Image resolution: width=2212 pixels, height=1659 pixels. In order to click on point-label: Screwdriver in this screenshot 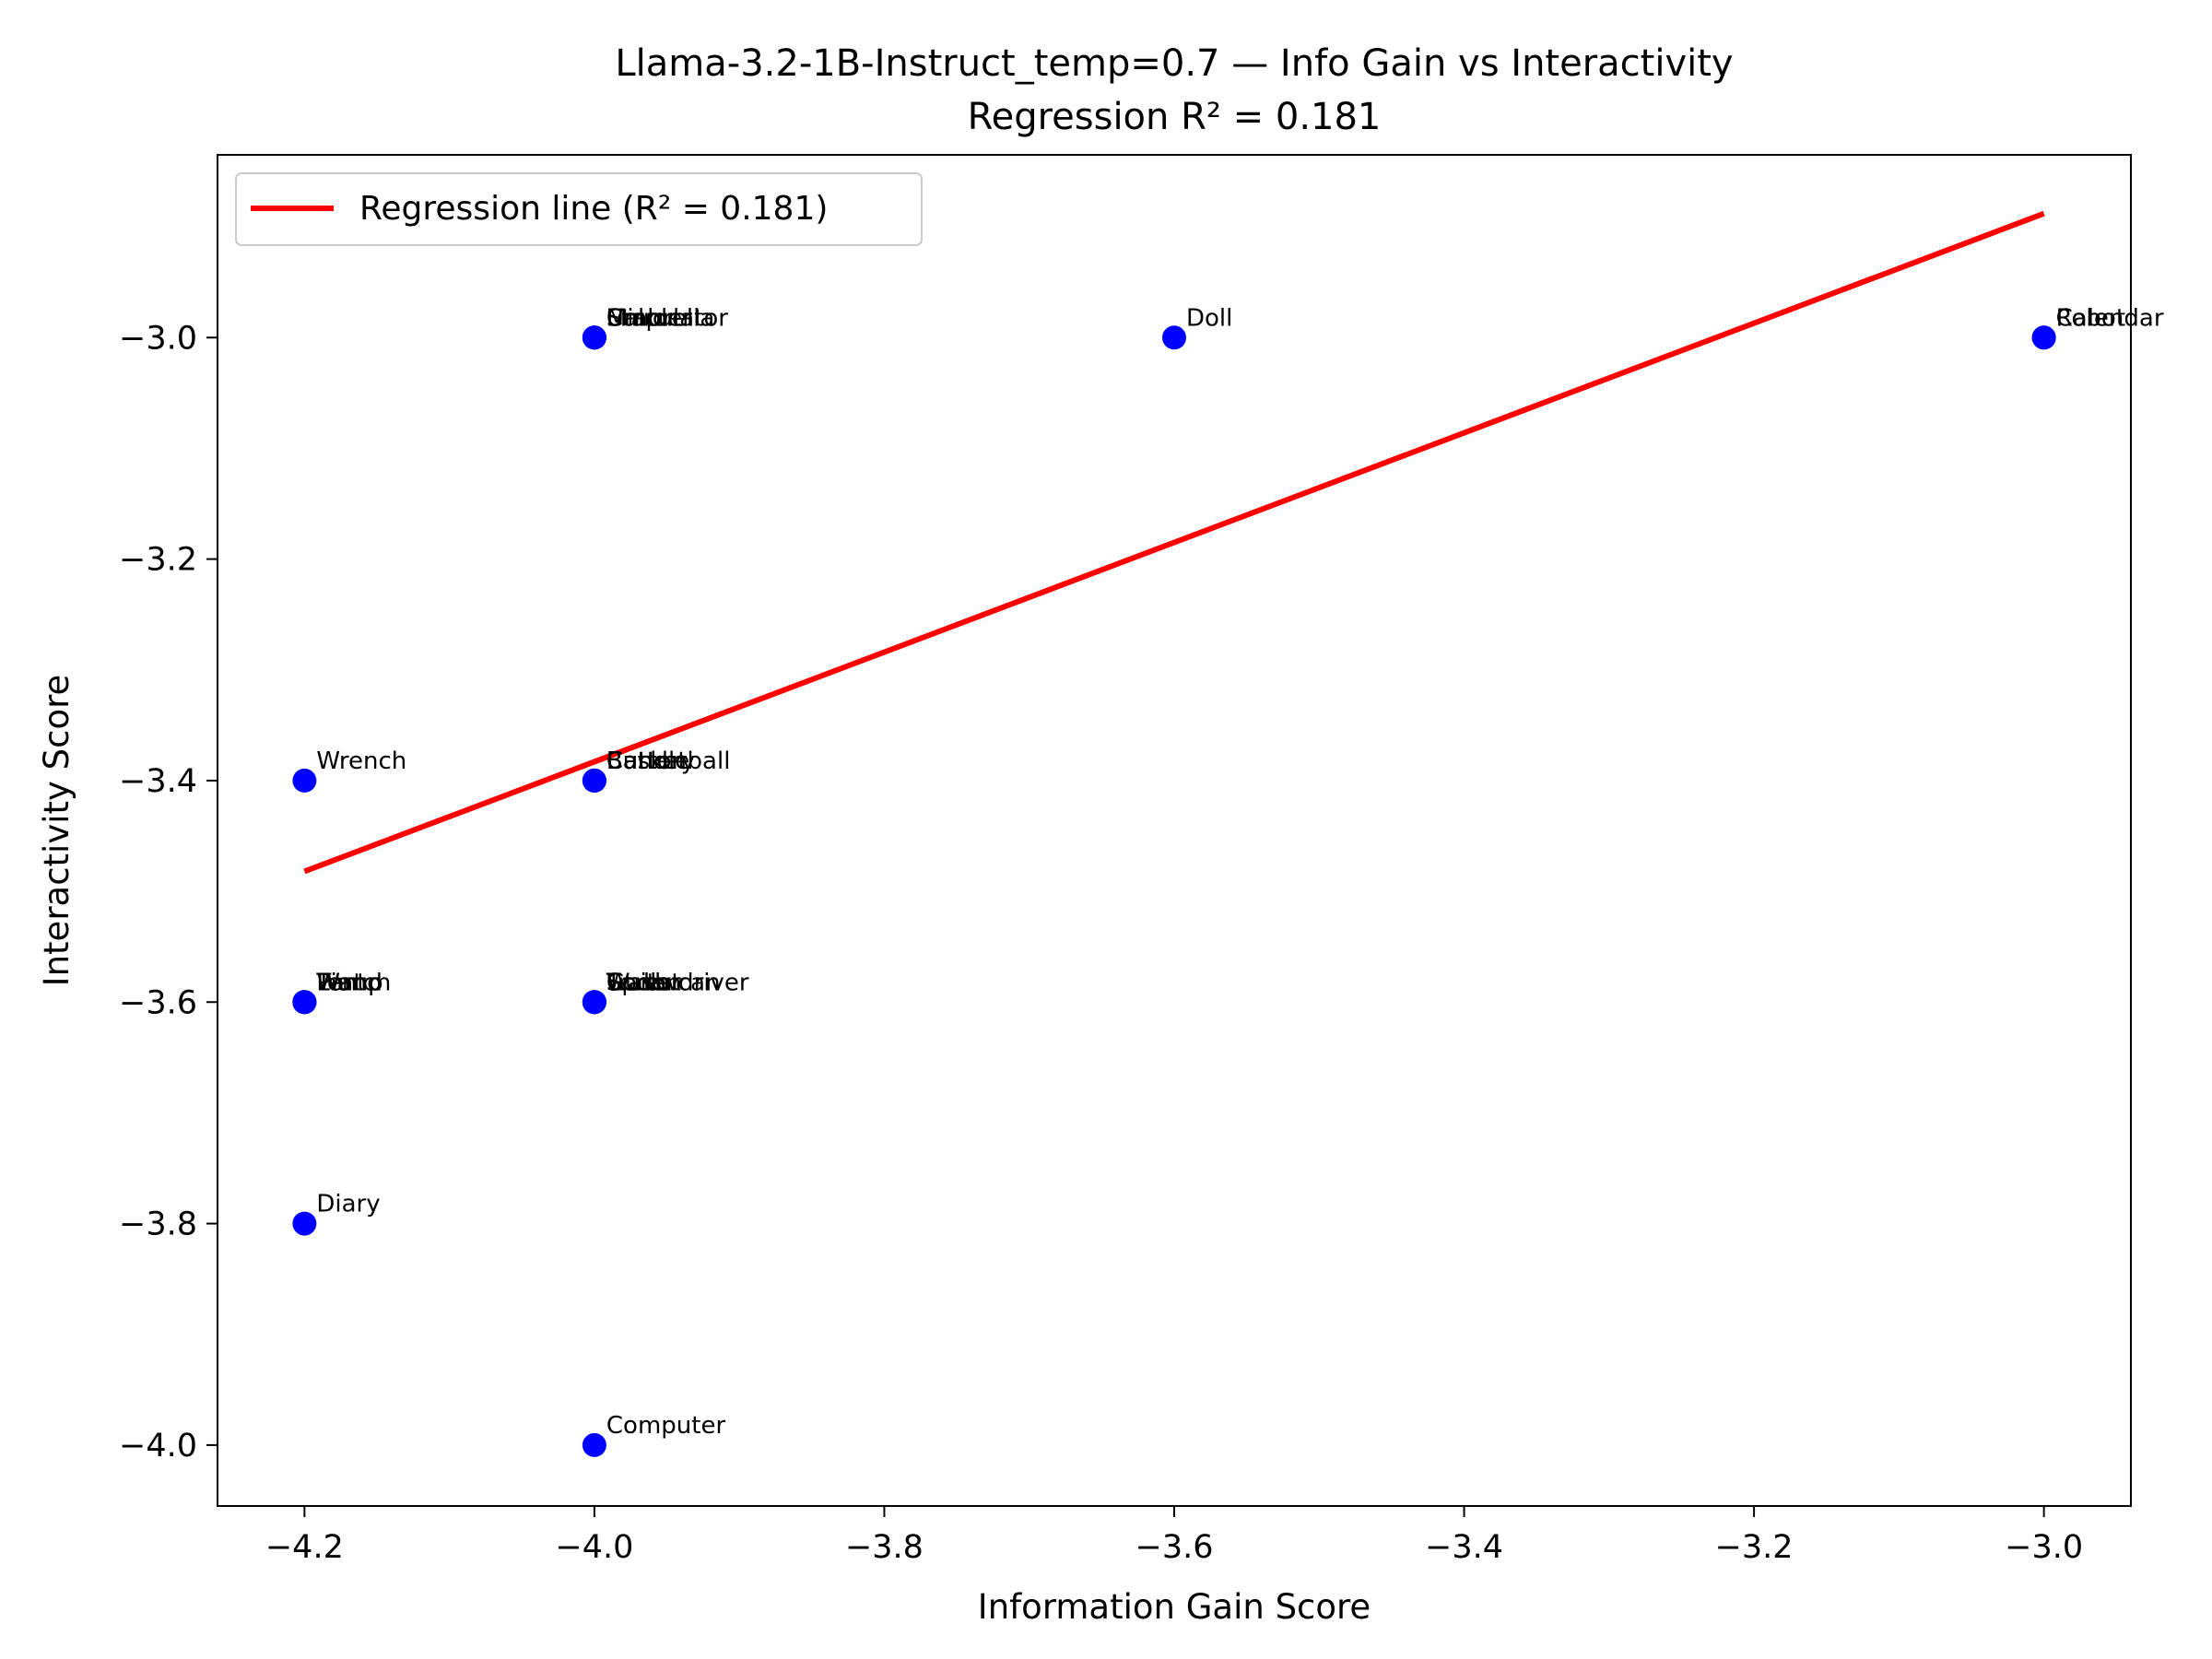, I will do `click(677, 982)`.